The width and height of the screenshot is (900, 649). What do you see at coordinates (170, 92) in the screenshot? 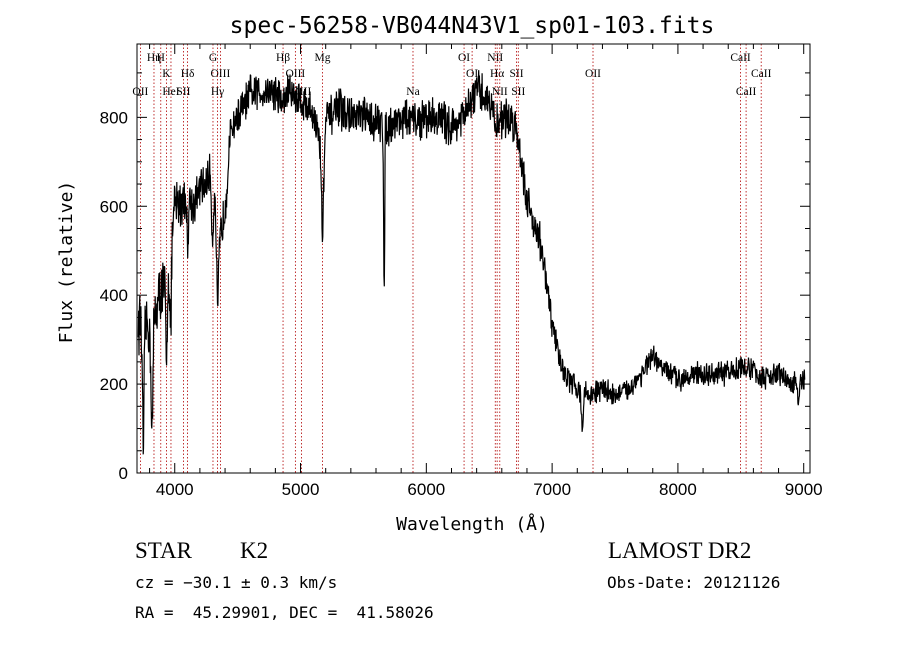
I see `line-marker-label: HeI` at bounding box center [170, 92].